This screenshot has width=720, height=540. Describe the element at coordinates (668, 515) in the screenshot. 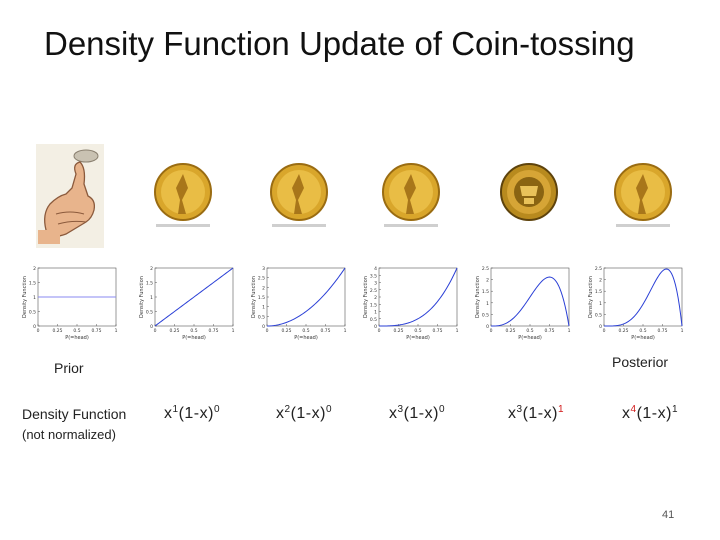

I see `page-number: 41` at that location.